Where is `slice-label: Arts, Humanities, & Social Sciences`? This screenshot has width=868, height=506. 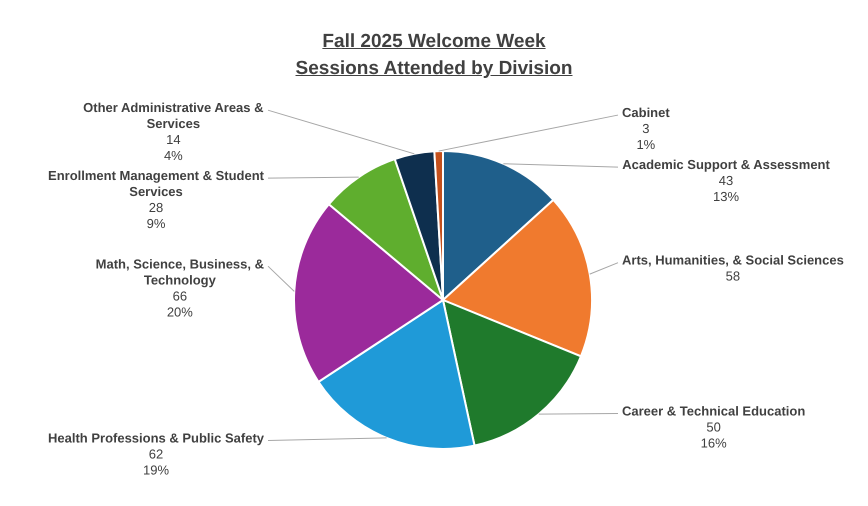 slice-label: Arts, Humanities, & Social Sciences is located at coordinates (733, 260).